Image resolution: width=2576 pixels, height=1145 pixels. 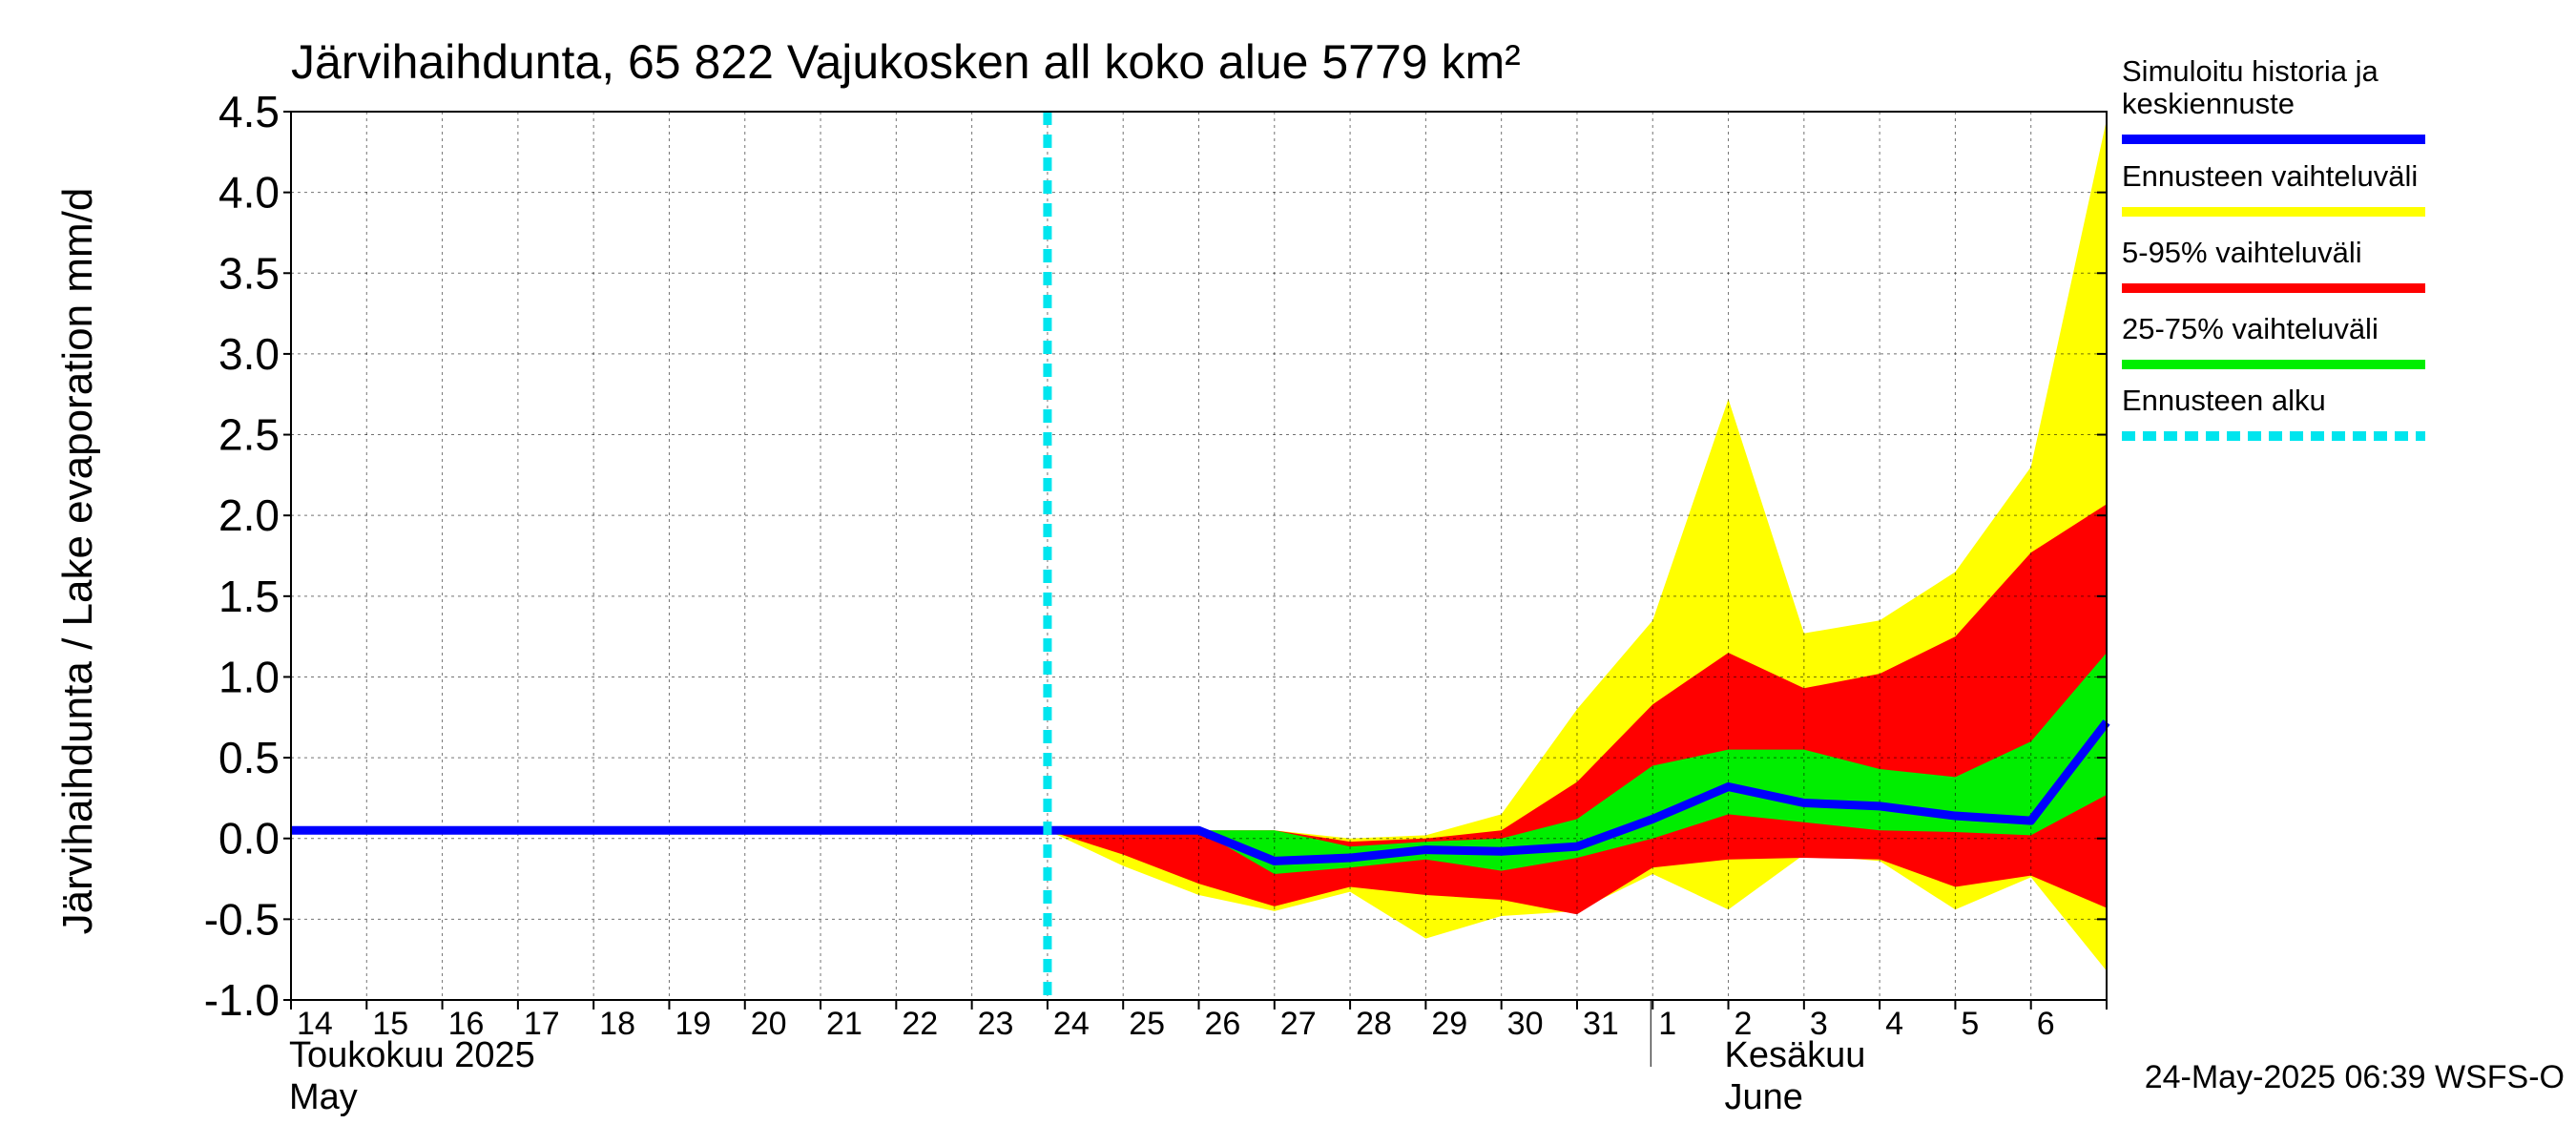 What do you see at coordinates (2208, 103) in the screenshot?
I see `legend-label: keskiennuste` at bounding box center [2208, 103].